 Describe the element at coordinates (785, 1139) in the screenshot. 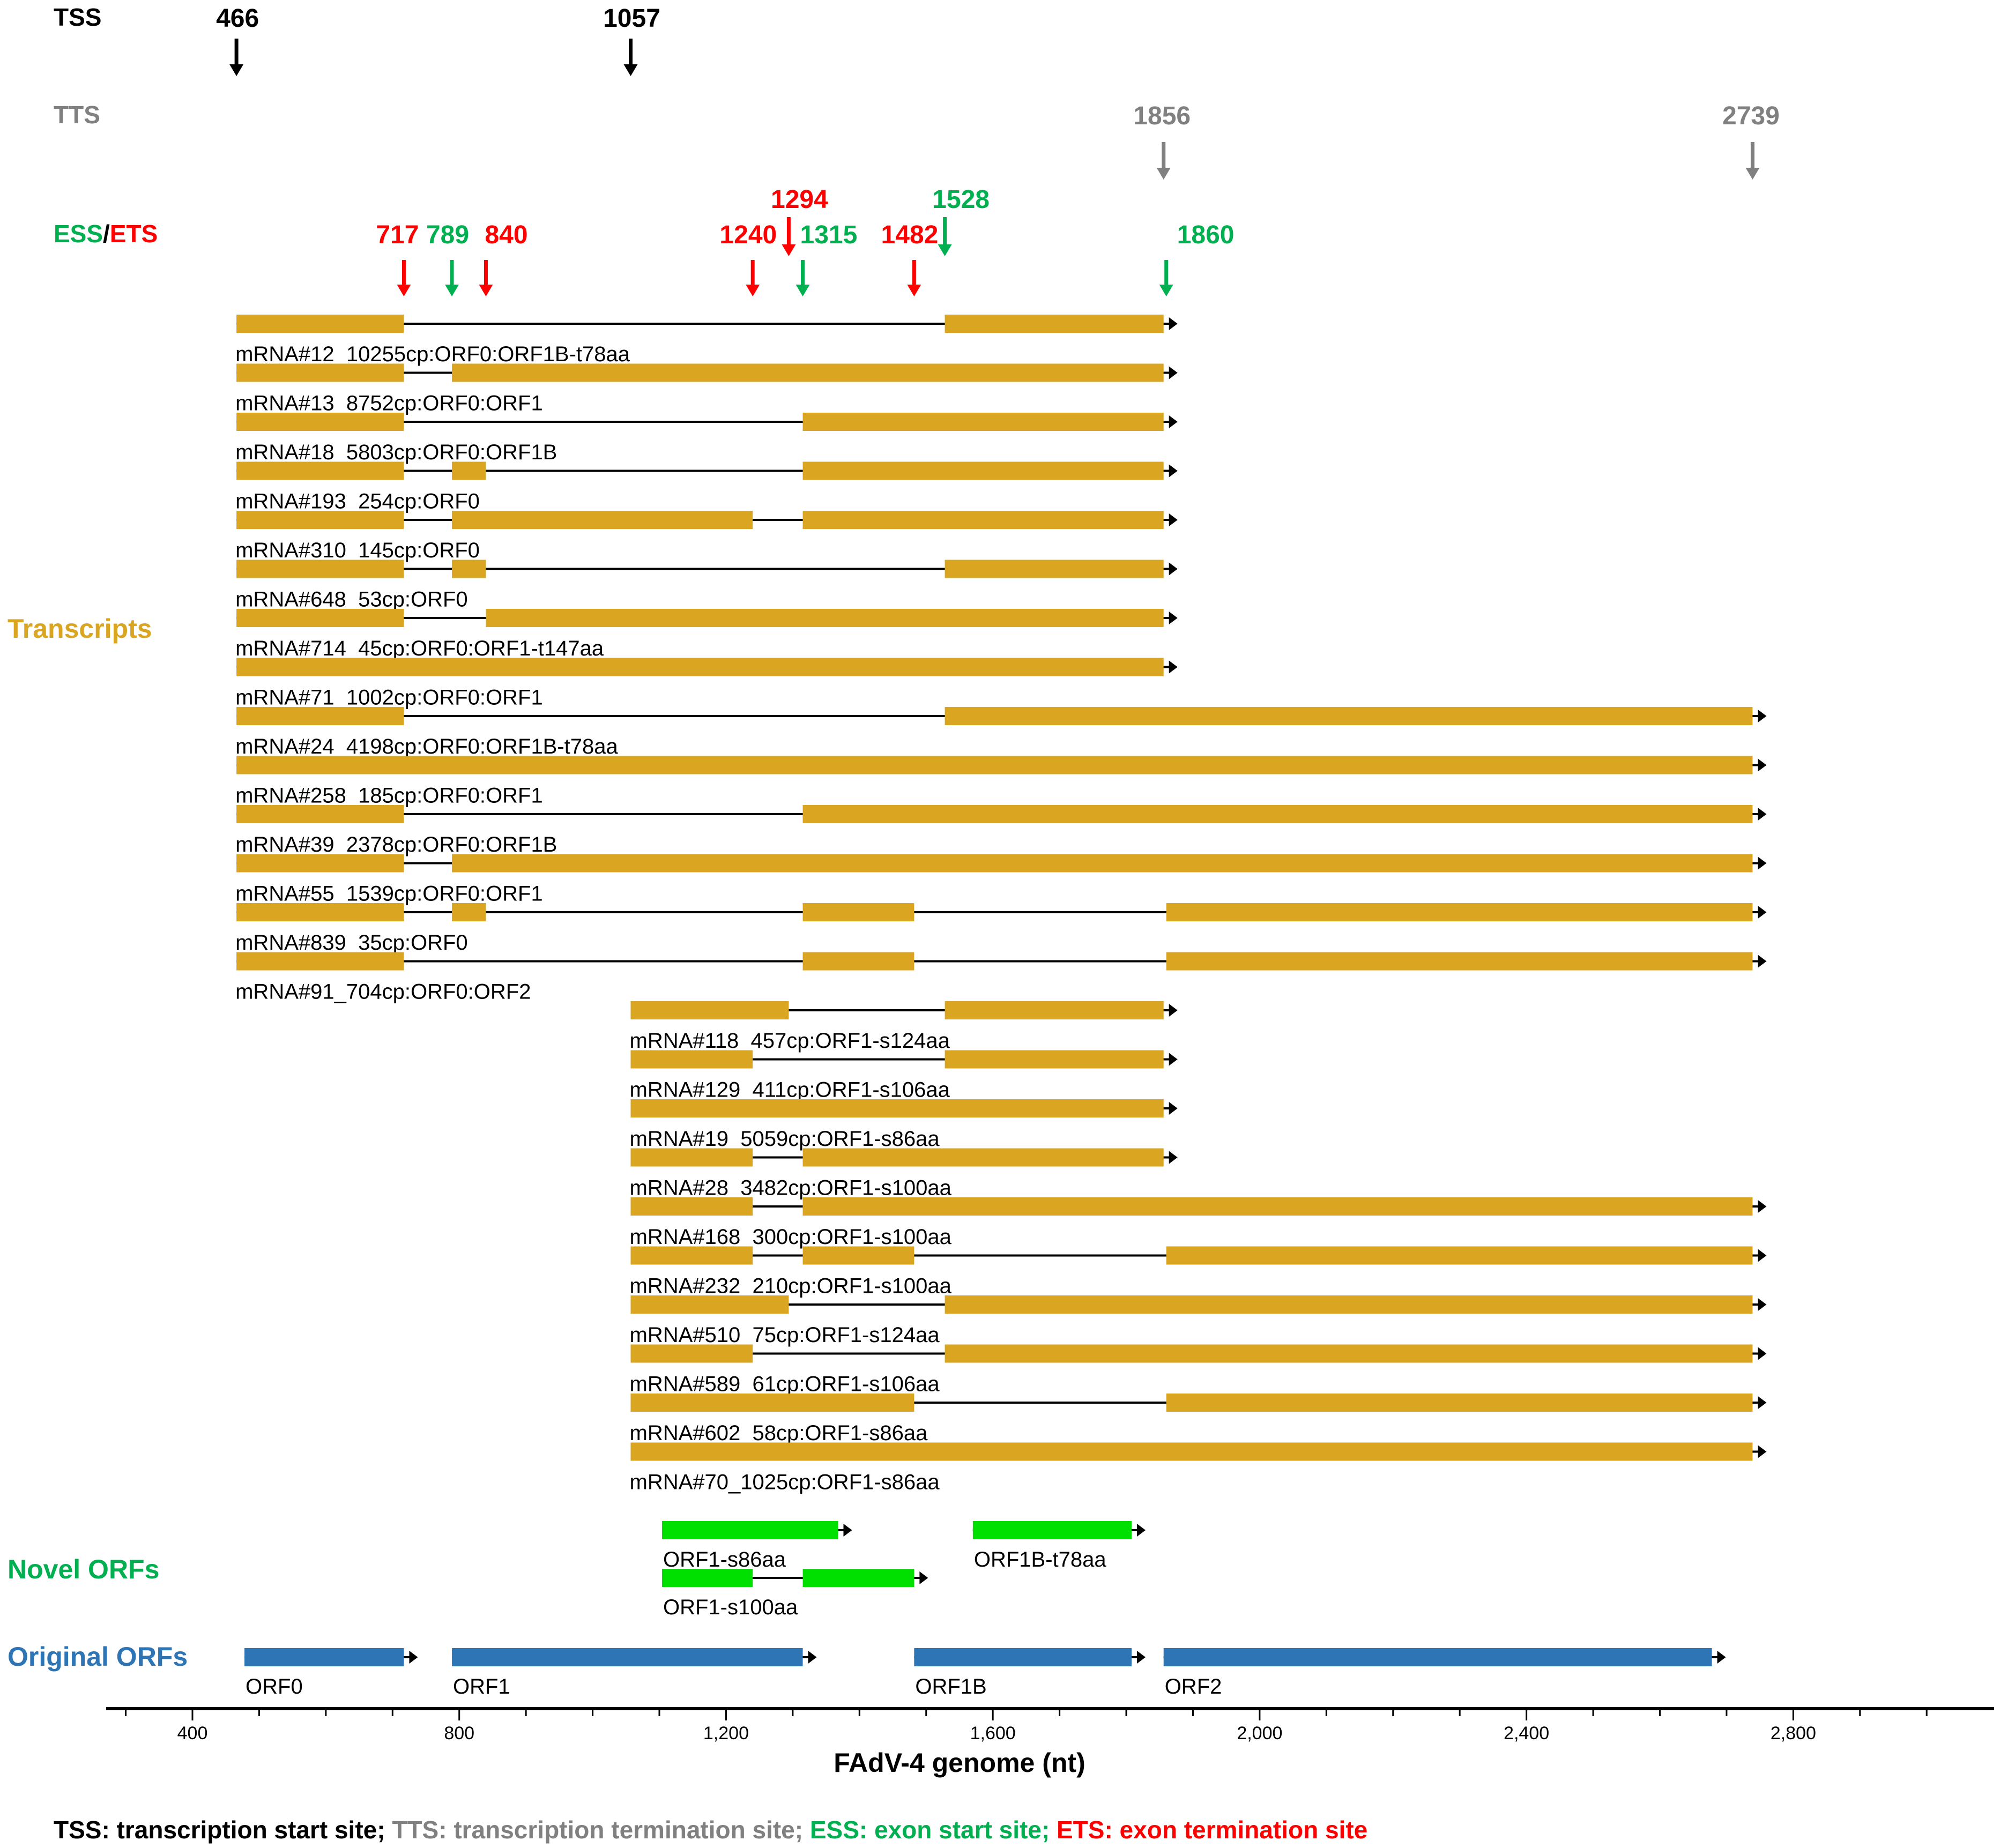

I see `transcript-label: mRNA#19_5059cp:ORF1-s86aa` at that location.